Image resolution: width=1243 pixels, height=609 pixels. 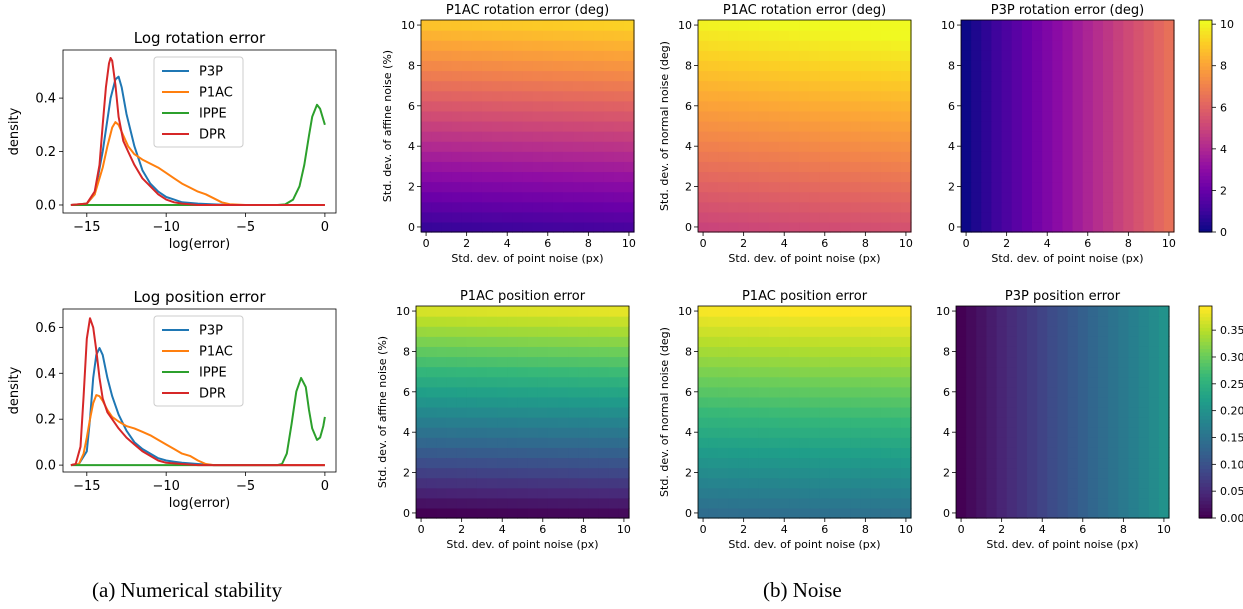 What do you see at coordinates (1231, 518) in the screenshot?
I see `colorbar-tick-label: 0.00` at bounding box center [1231, 518].